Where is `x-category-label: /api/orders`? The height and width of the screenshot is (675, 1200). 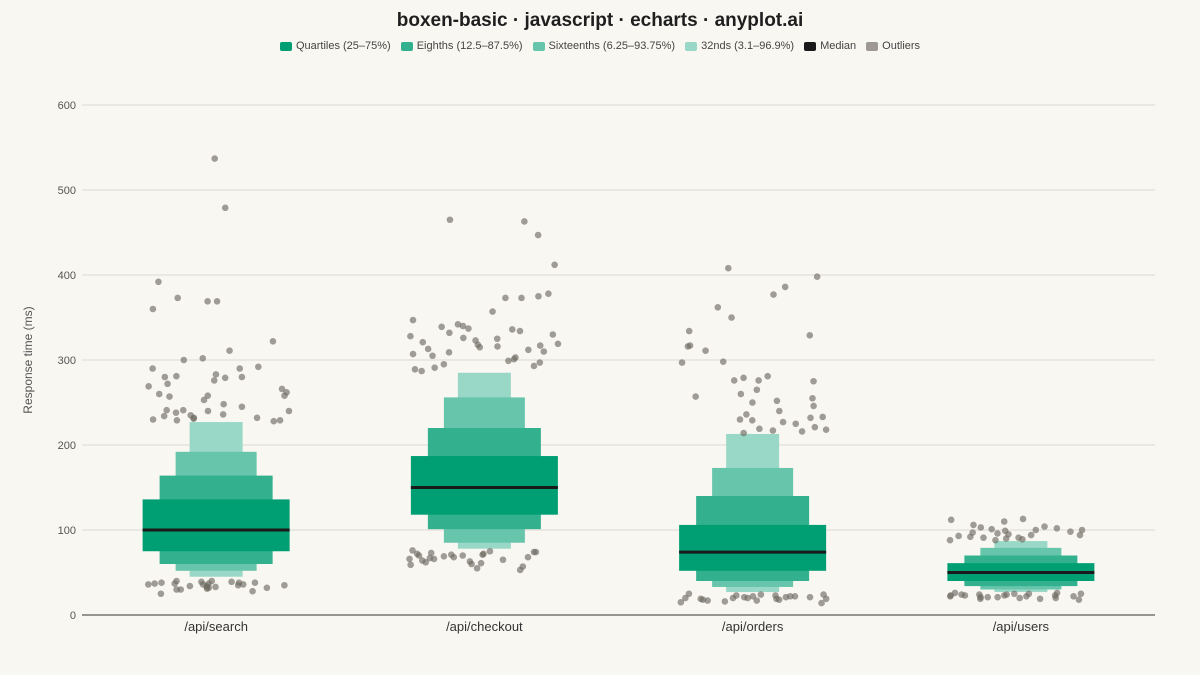 x-category-label: /api/orders is located at coordinates (753, 626).